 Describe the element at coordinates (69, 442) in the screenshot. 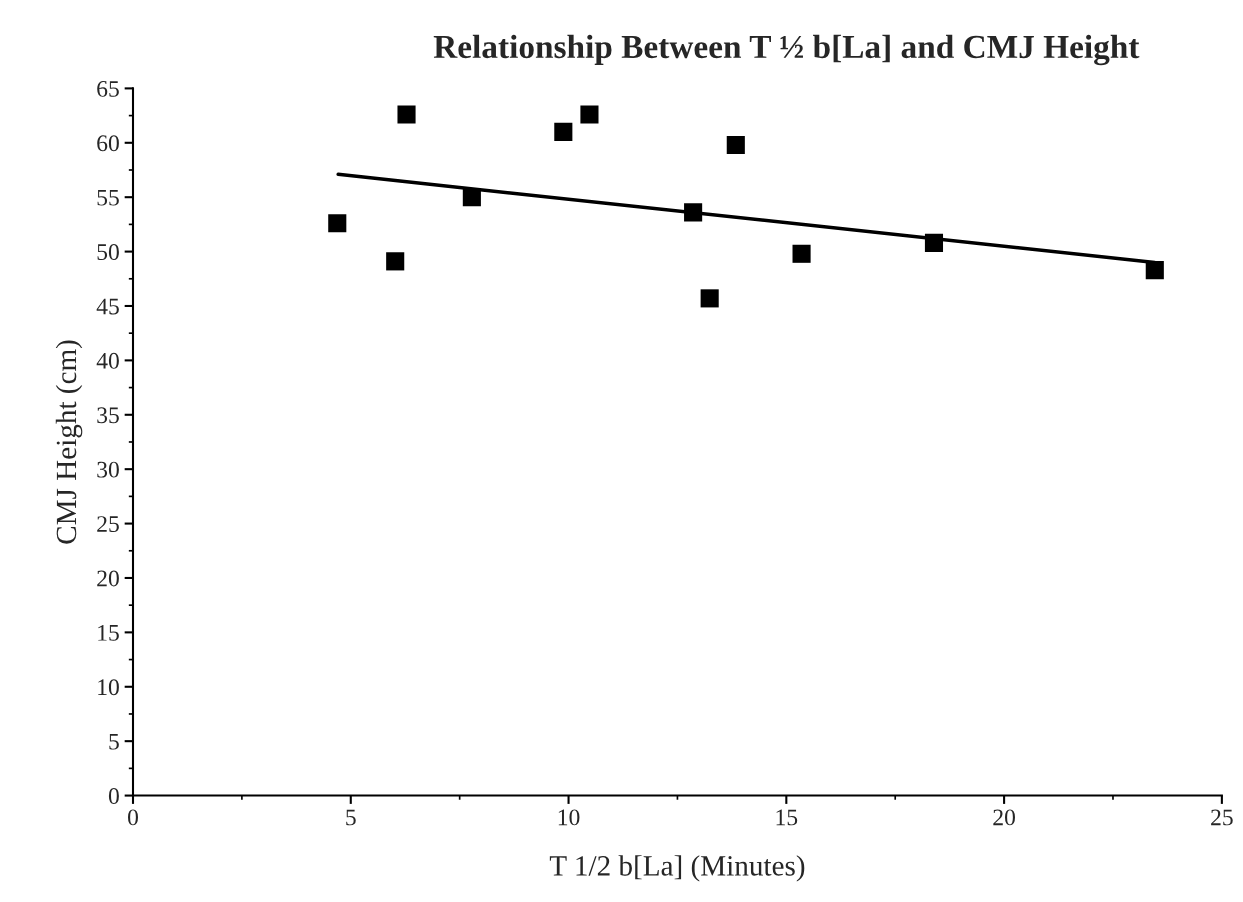

I see `y-axis-title: CMJ Height (cm)` at that location.